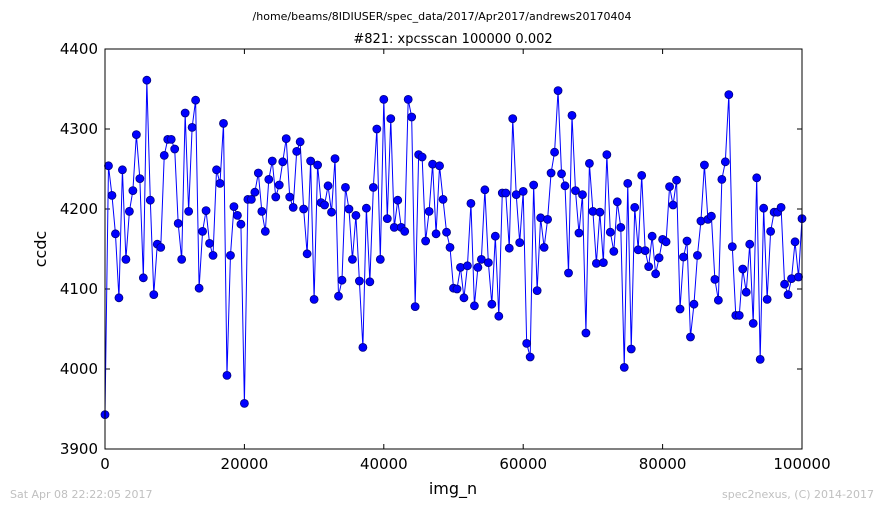 The height and width of the screenshot is (509, 884). Describe the element at coordinates (79, 209) in the screenshot. I see `y-tick-label: 4200` at that location.